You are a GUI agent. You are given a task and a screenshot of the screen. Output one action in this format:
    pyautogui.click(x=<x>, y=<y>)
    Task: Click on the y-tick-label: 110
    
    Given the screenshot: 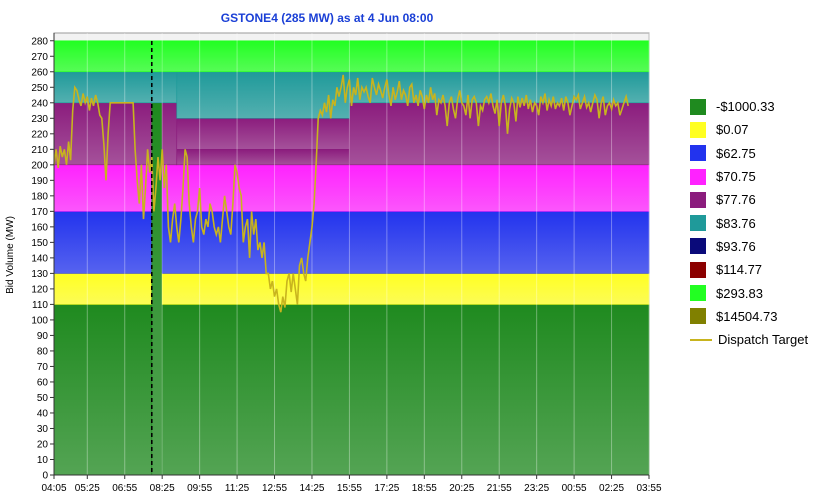 What is the action you would take?
    pyautogui.click(x=40, y=305)
    